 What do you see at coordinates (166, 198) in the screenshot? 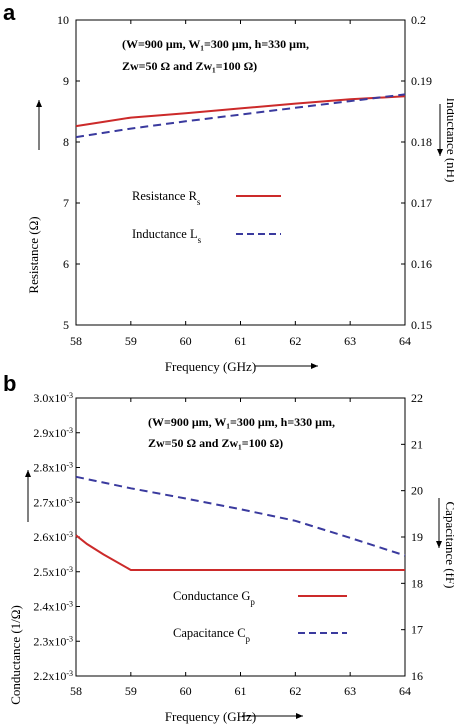
I see `legend-label-1: Resistance Rs` at bounding box center [166, 198].